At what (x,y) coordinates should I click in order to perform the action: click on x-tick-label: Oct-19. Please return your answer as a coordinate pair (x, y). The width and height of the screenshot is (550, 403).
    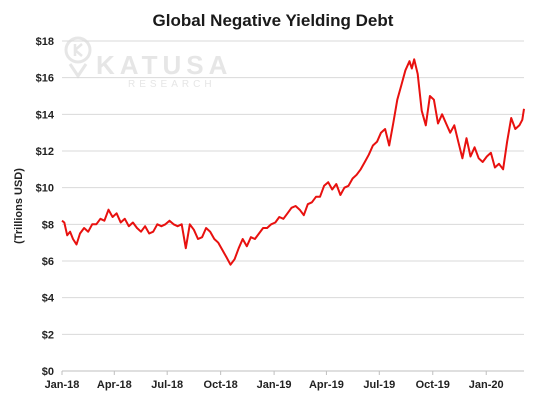
    Looking at the image, I should click on (433, 385).